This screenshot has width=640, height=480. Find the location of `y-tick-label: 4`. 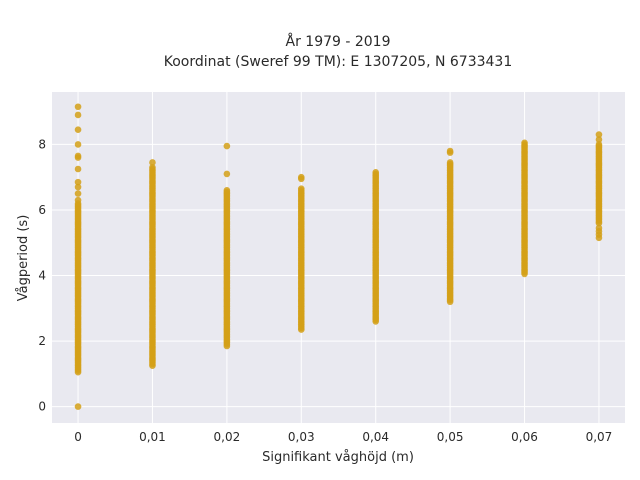

y-tick-label: 4 is located at coordinates (42, 276).